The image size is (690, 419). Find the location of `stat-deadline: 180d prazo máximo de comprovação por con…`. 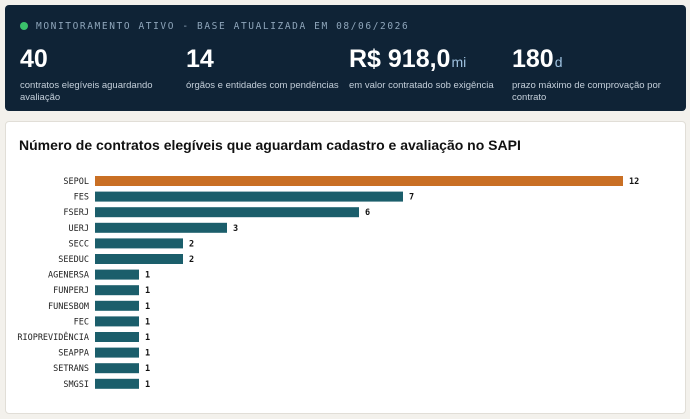

stat-deadline: 180d prazo máximo de comprovação por con… is located at coordinates (592, 74).